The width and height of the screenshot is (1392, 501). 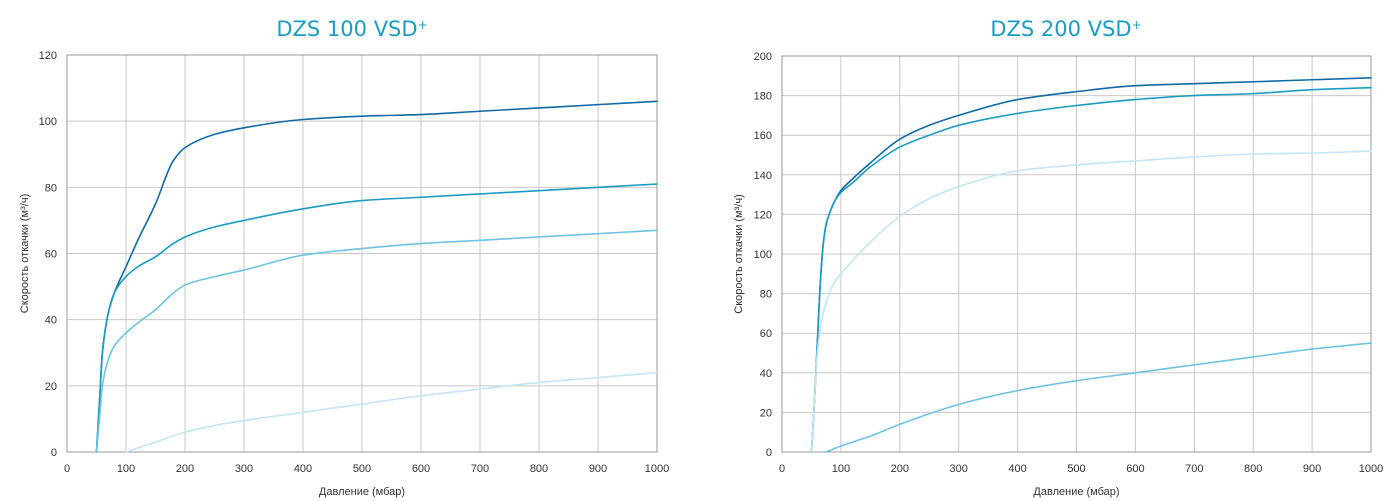 What do you see at coordinates (346, 29) in the screenshot?
I see `chart-title-text: DZS 100 VSD` at bounding box center [346, 29].